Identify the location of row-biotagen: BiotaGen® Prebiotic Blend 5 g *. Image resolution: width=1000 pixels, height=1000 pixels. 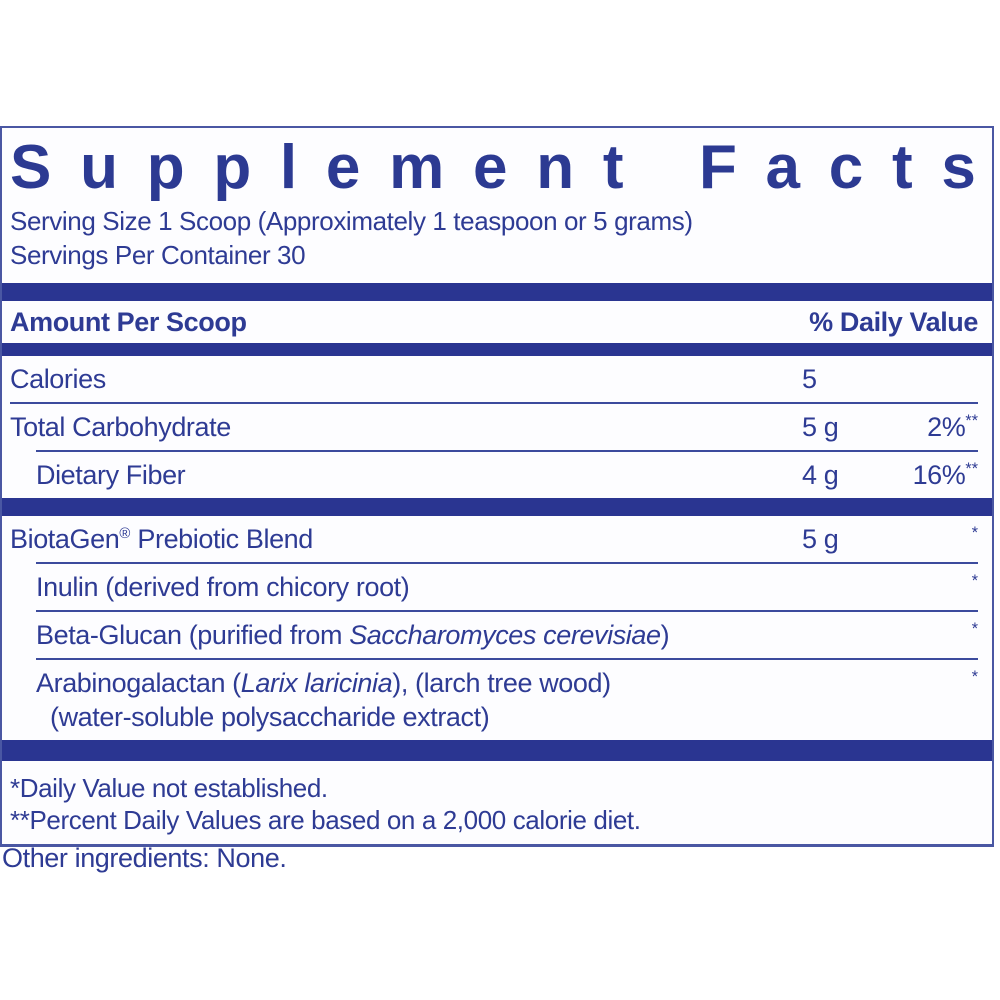
(494, 539).